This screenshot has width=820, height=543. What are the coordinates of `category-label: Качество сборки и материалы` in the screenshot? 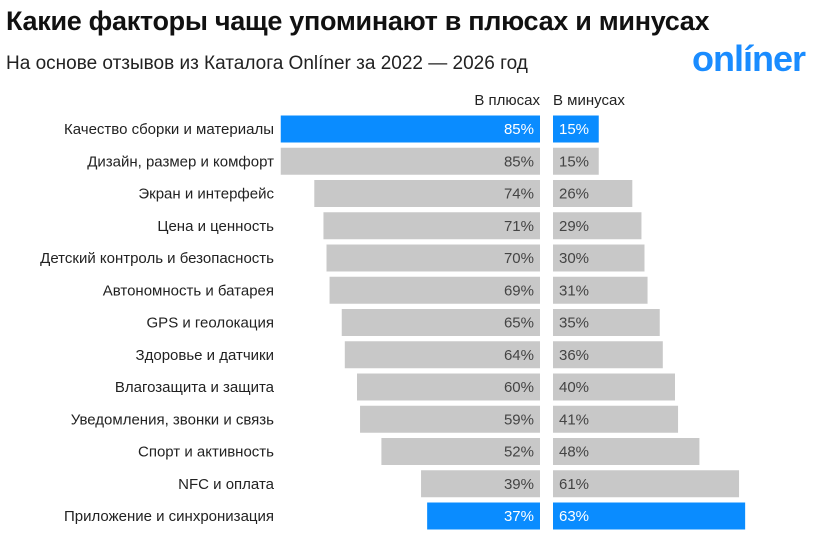 It's located at (169, 129).